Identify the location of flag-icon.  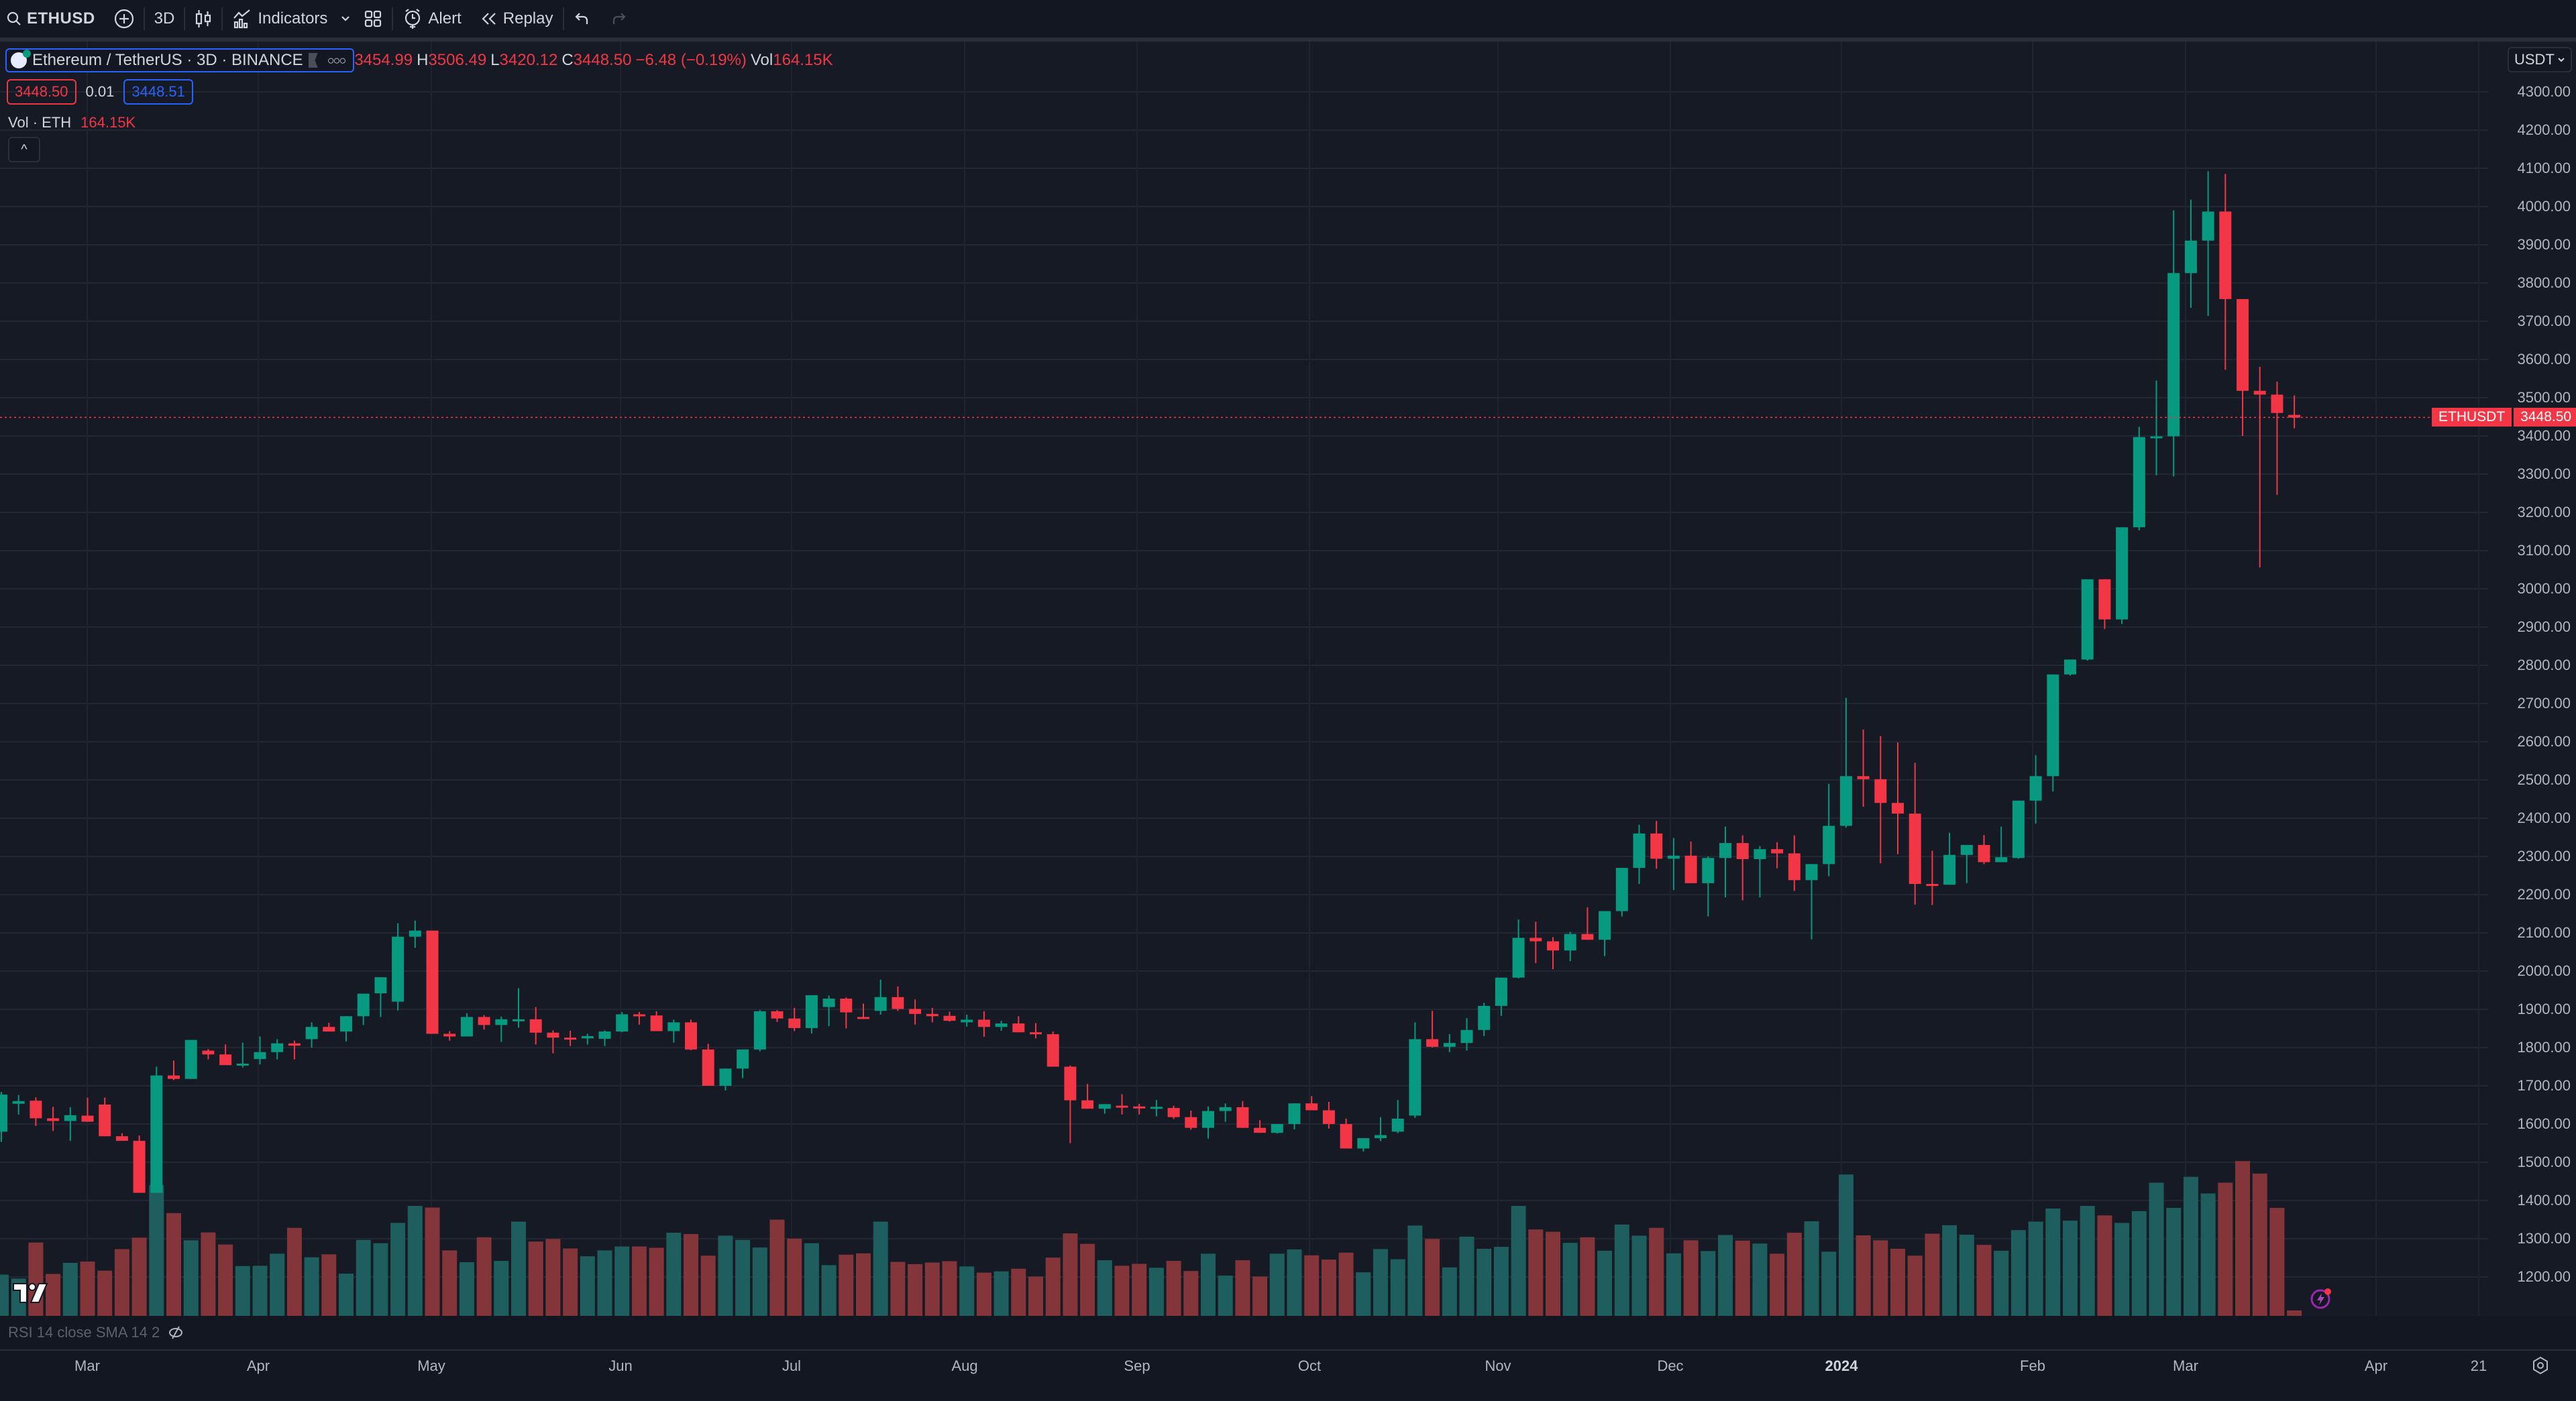
(313, 60).